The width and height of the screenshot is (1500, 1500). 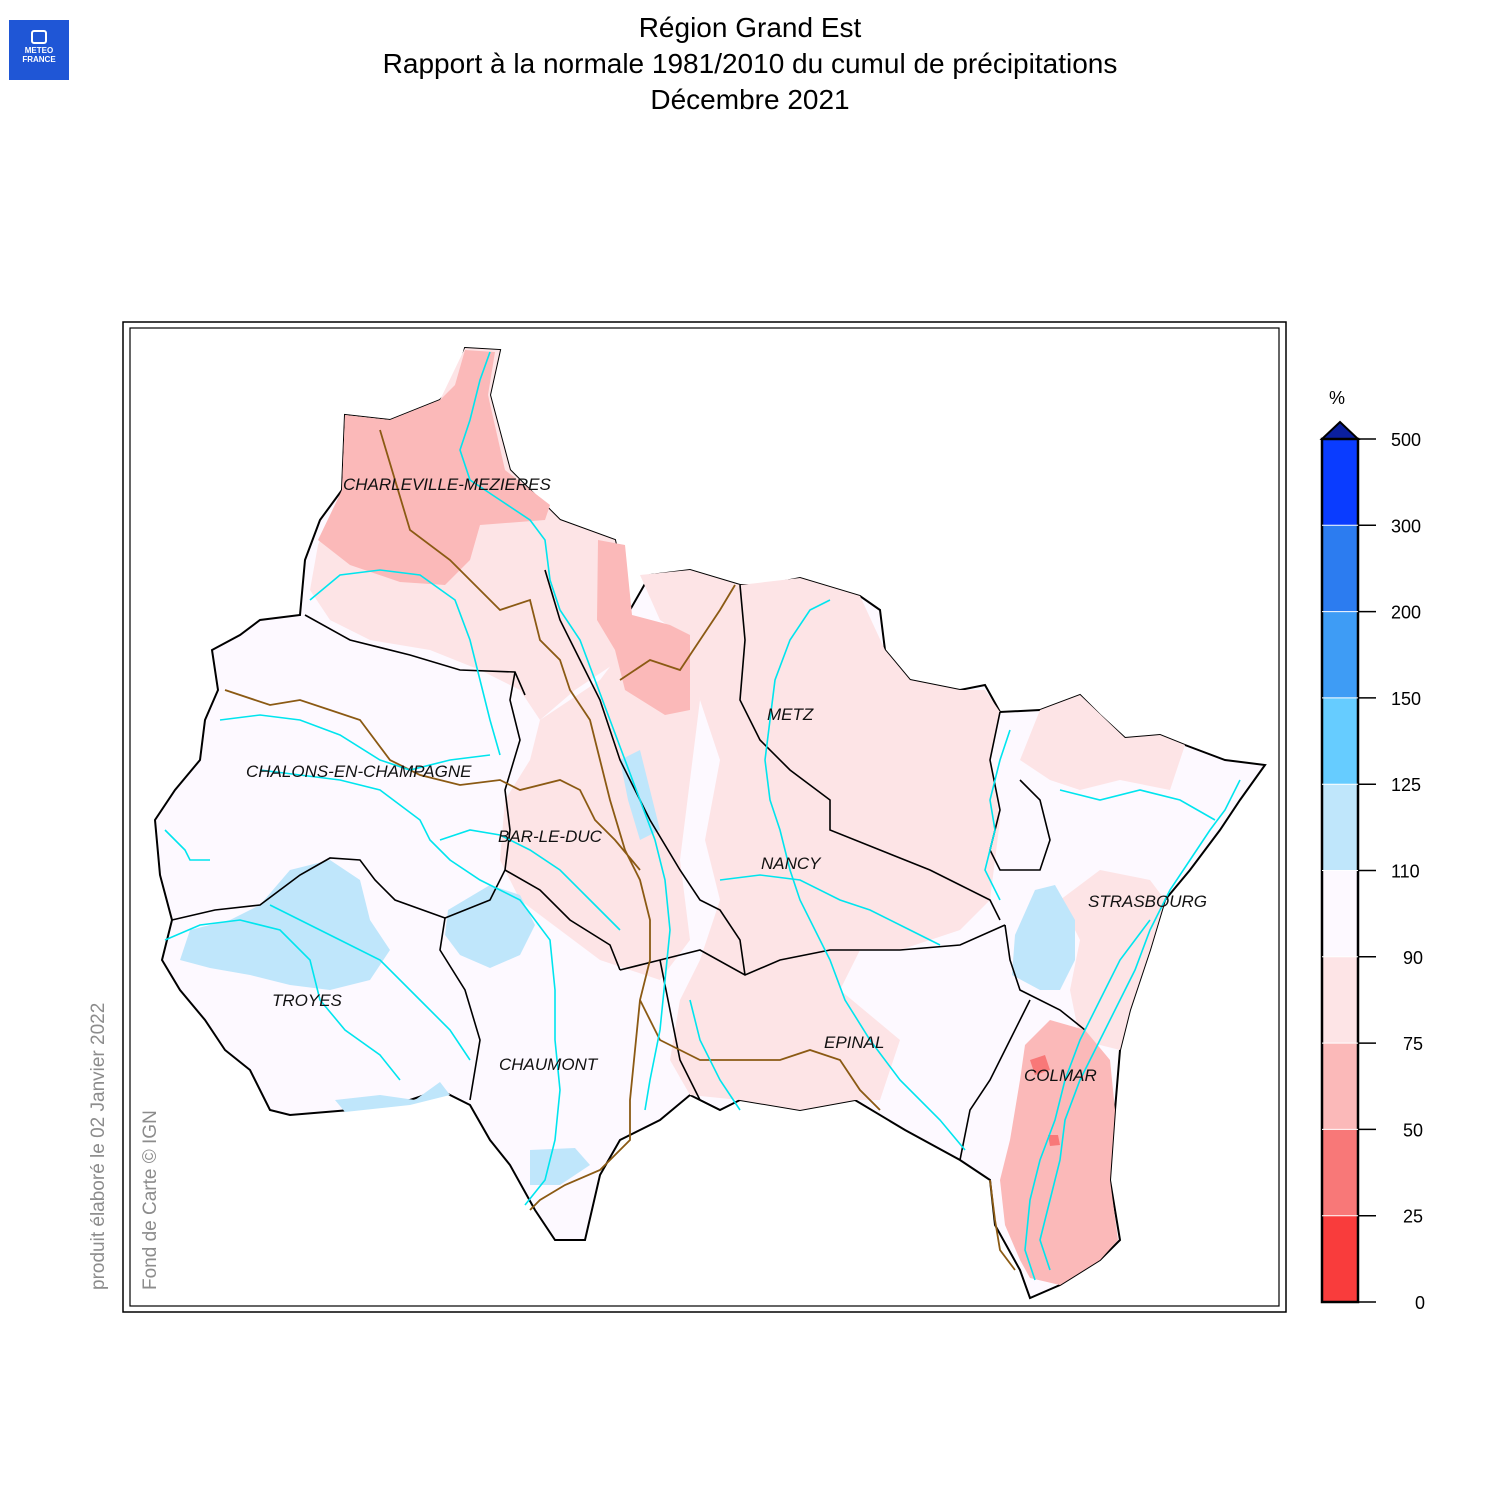 I want to click on zone-25-50-colmar-south, so click(x=1054, y=1140).